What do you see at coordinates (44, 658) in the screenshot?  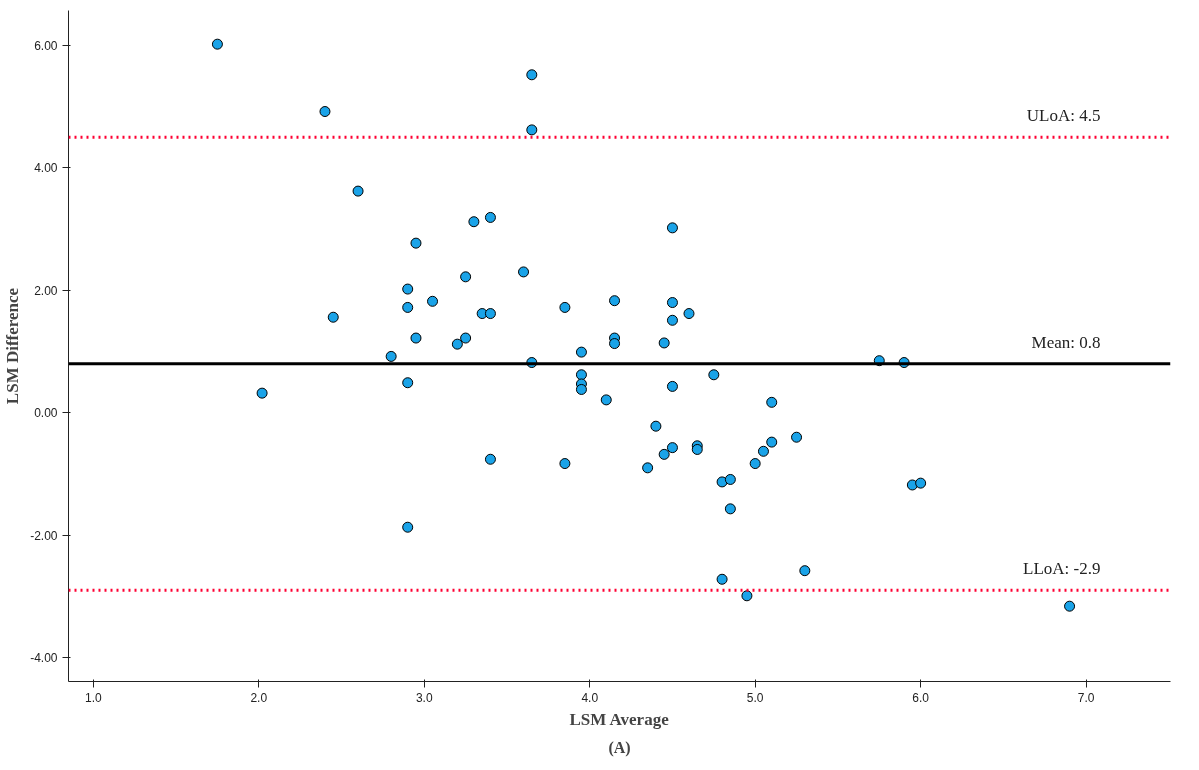 I see `y-tick-label: -4.00` at bounding box center [44, 658].